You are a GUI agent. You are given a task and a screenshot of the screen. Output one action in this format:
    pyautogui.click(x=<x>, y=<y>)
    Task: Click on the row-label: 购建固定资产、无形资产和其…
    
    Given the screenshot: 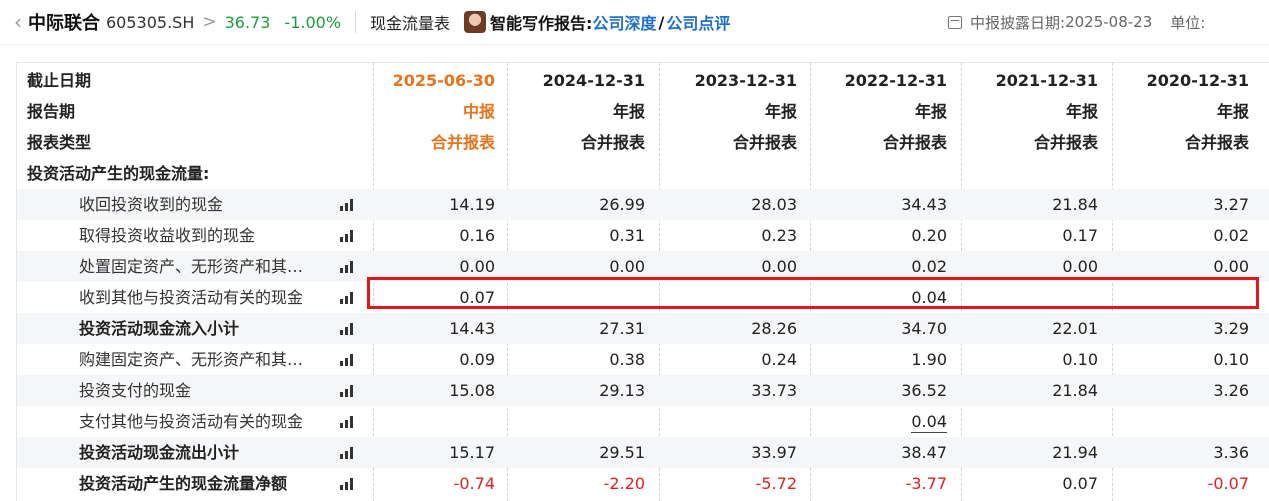 What is the action you would take?
    pyautogui.click(x=191, y=359)
    